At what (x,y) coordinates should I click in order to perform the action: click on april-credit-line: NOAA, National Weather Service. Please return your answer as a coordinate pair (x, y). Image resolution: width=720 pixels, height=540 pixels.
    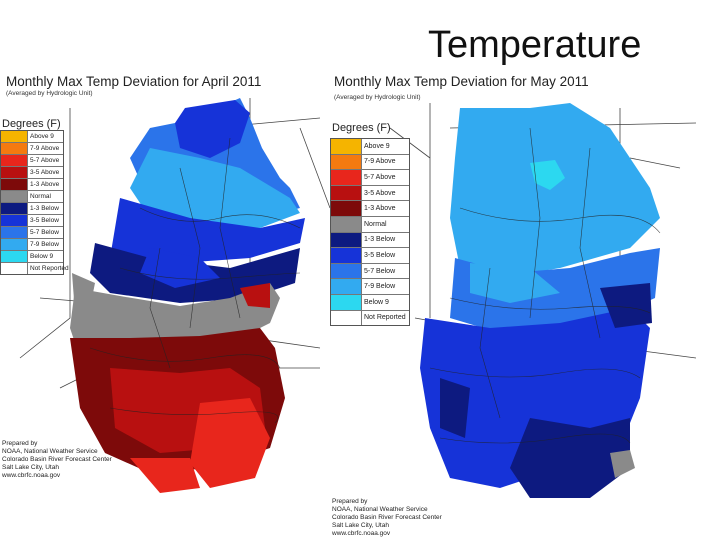
    Looking at the image, I should click on (50, 451).